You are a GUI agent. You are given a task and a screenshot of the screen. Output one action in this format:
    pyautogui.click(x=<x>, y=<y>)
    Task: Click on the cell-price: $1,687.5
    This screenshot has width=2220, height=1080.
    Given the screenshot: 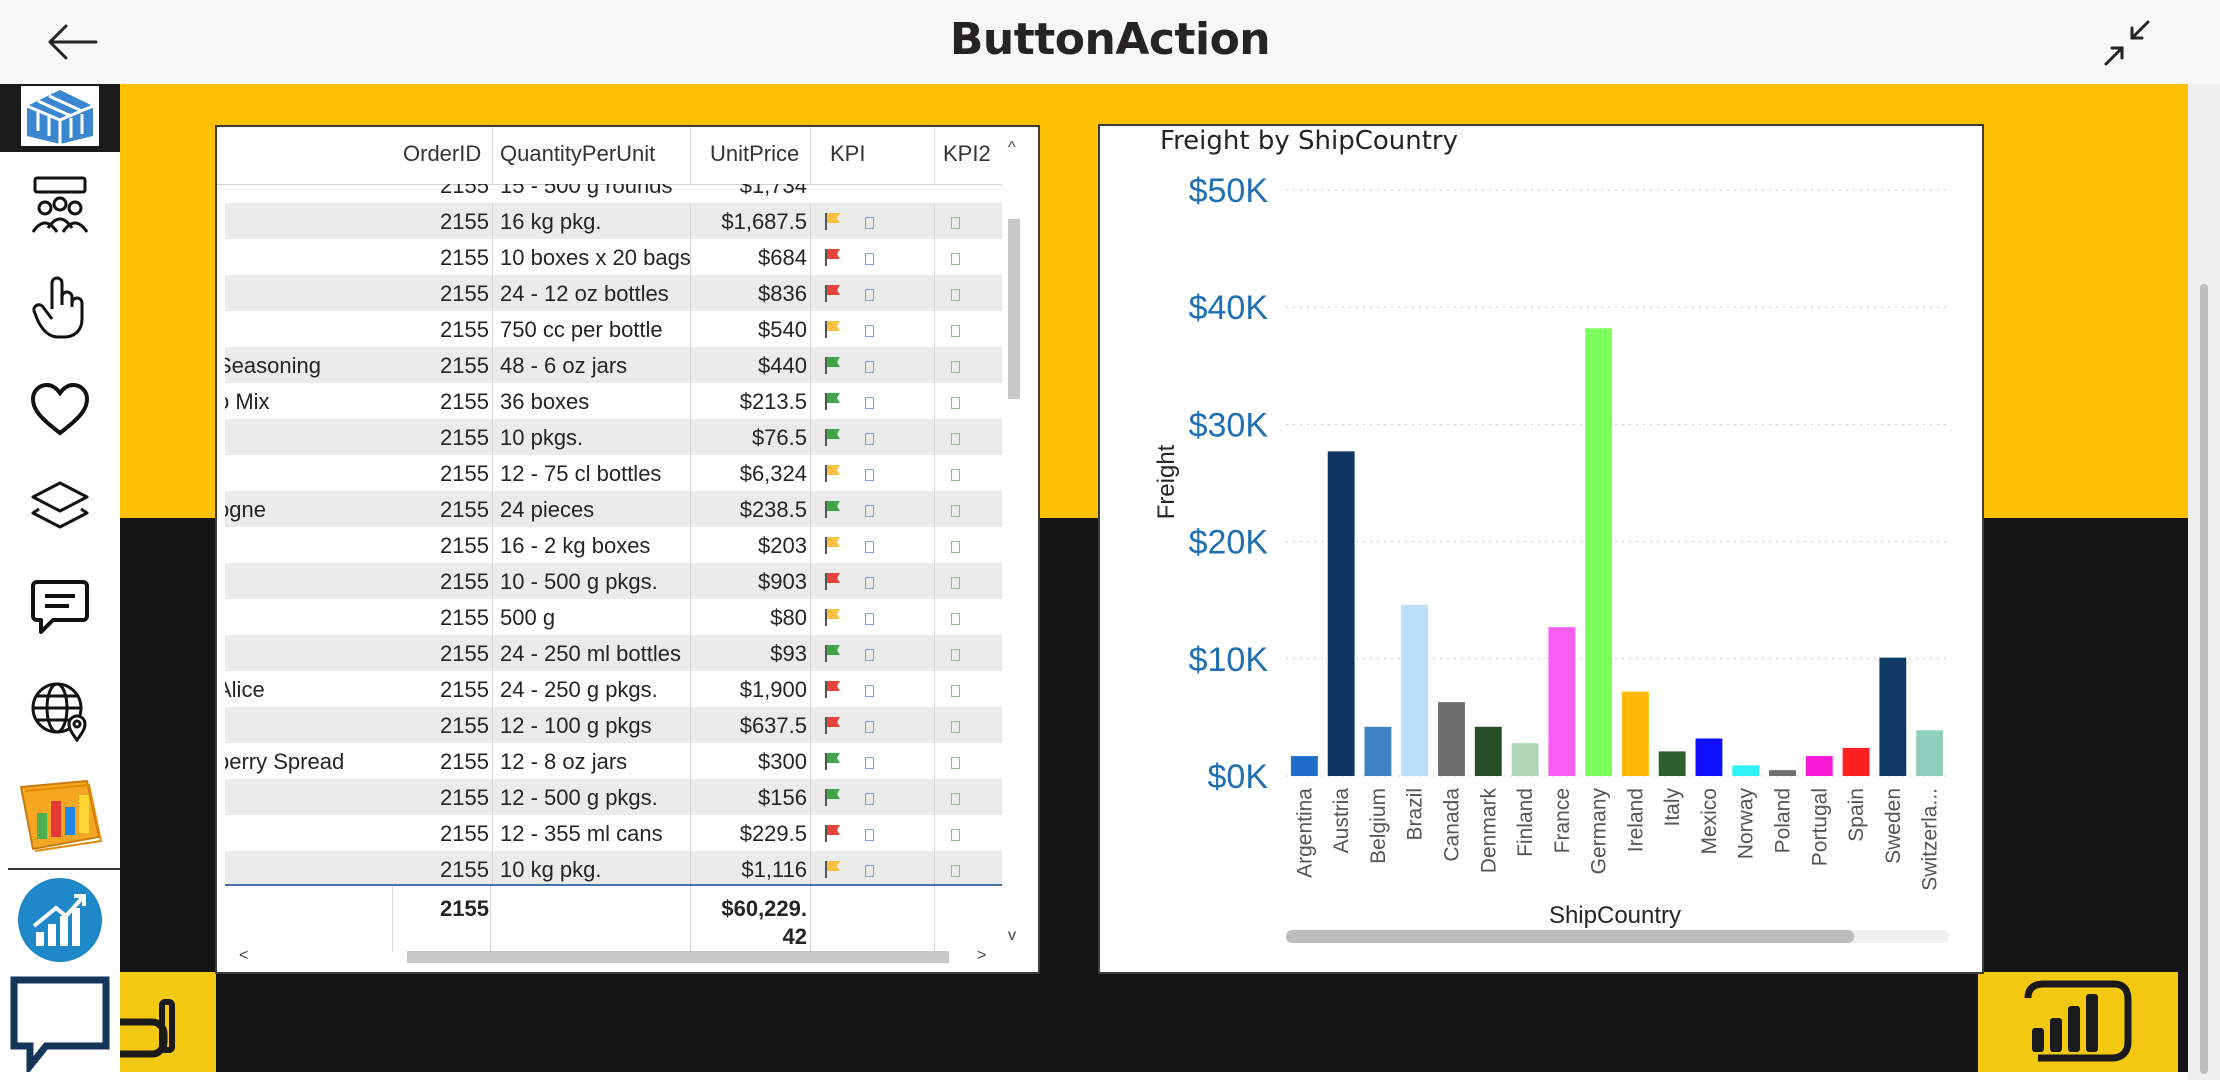 What is the action you would take?
    pyautogui.click(x=764, y=221)
    